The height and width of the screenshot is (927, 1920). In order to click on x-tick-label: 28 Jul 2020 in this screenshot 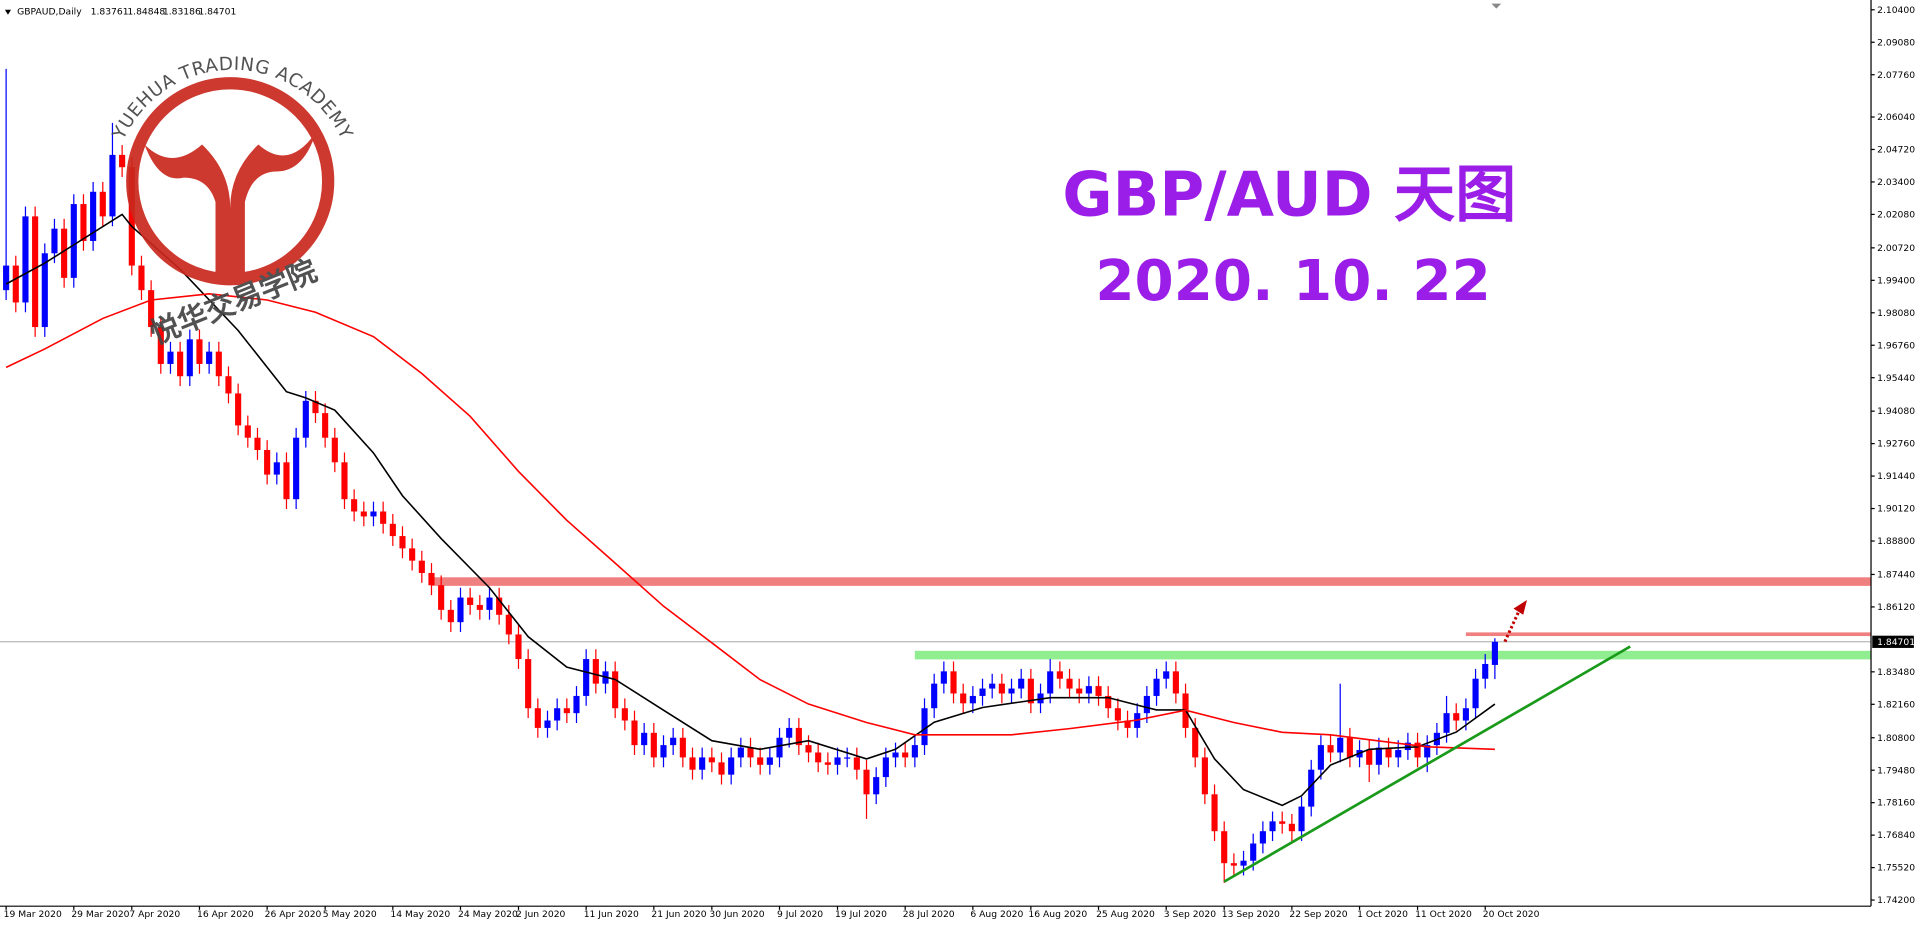, I will do `click(929, 914)`.